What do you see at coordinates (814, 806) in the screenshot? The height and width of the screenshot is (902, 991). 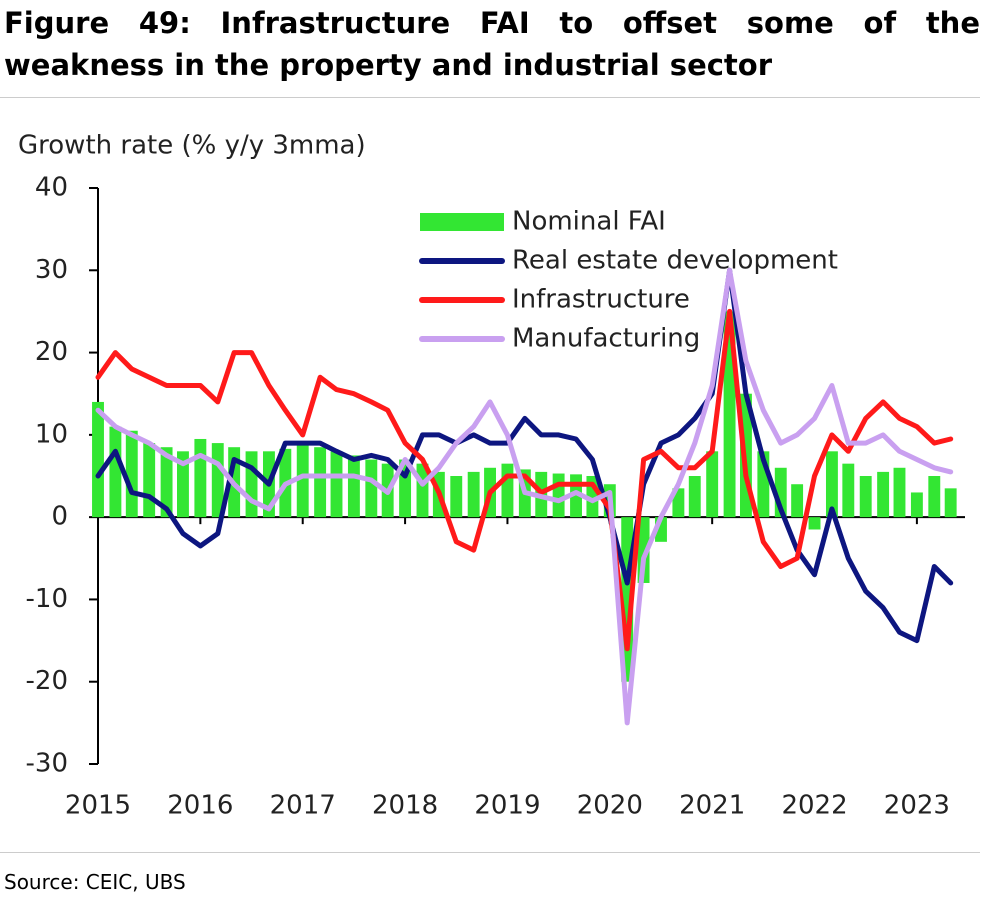 I see `x-tick-label: 2022` at bounding box center [814, 806].